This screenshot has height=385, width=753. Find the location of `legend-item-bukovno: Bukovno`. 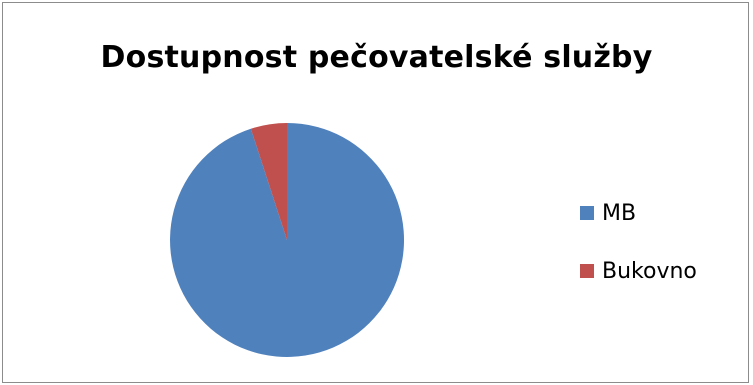

legend-item-bukovno: Bukovno is located at coordinates (638, 271).